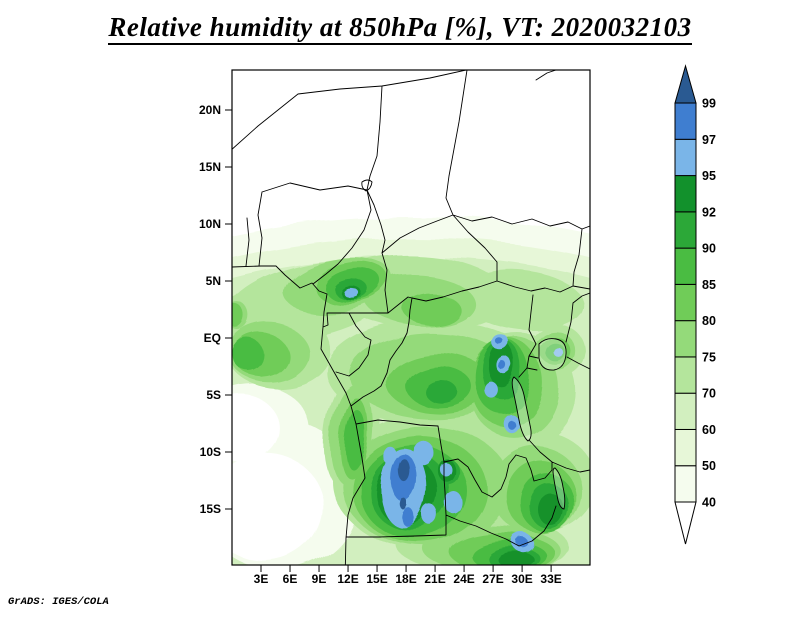  Describe the element at coordinates (210, 509) in the screenshot. I see `lat-tick-label: 15S` at that location.